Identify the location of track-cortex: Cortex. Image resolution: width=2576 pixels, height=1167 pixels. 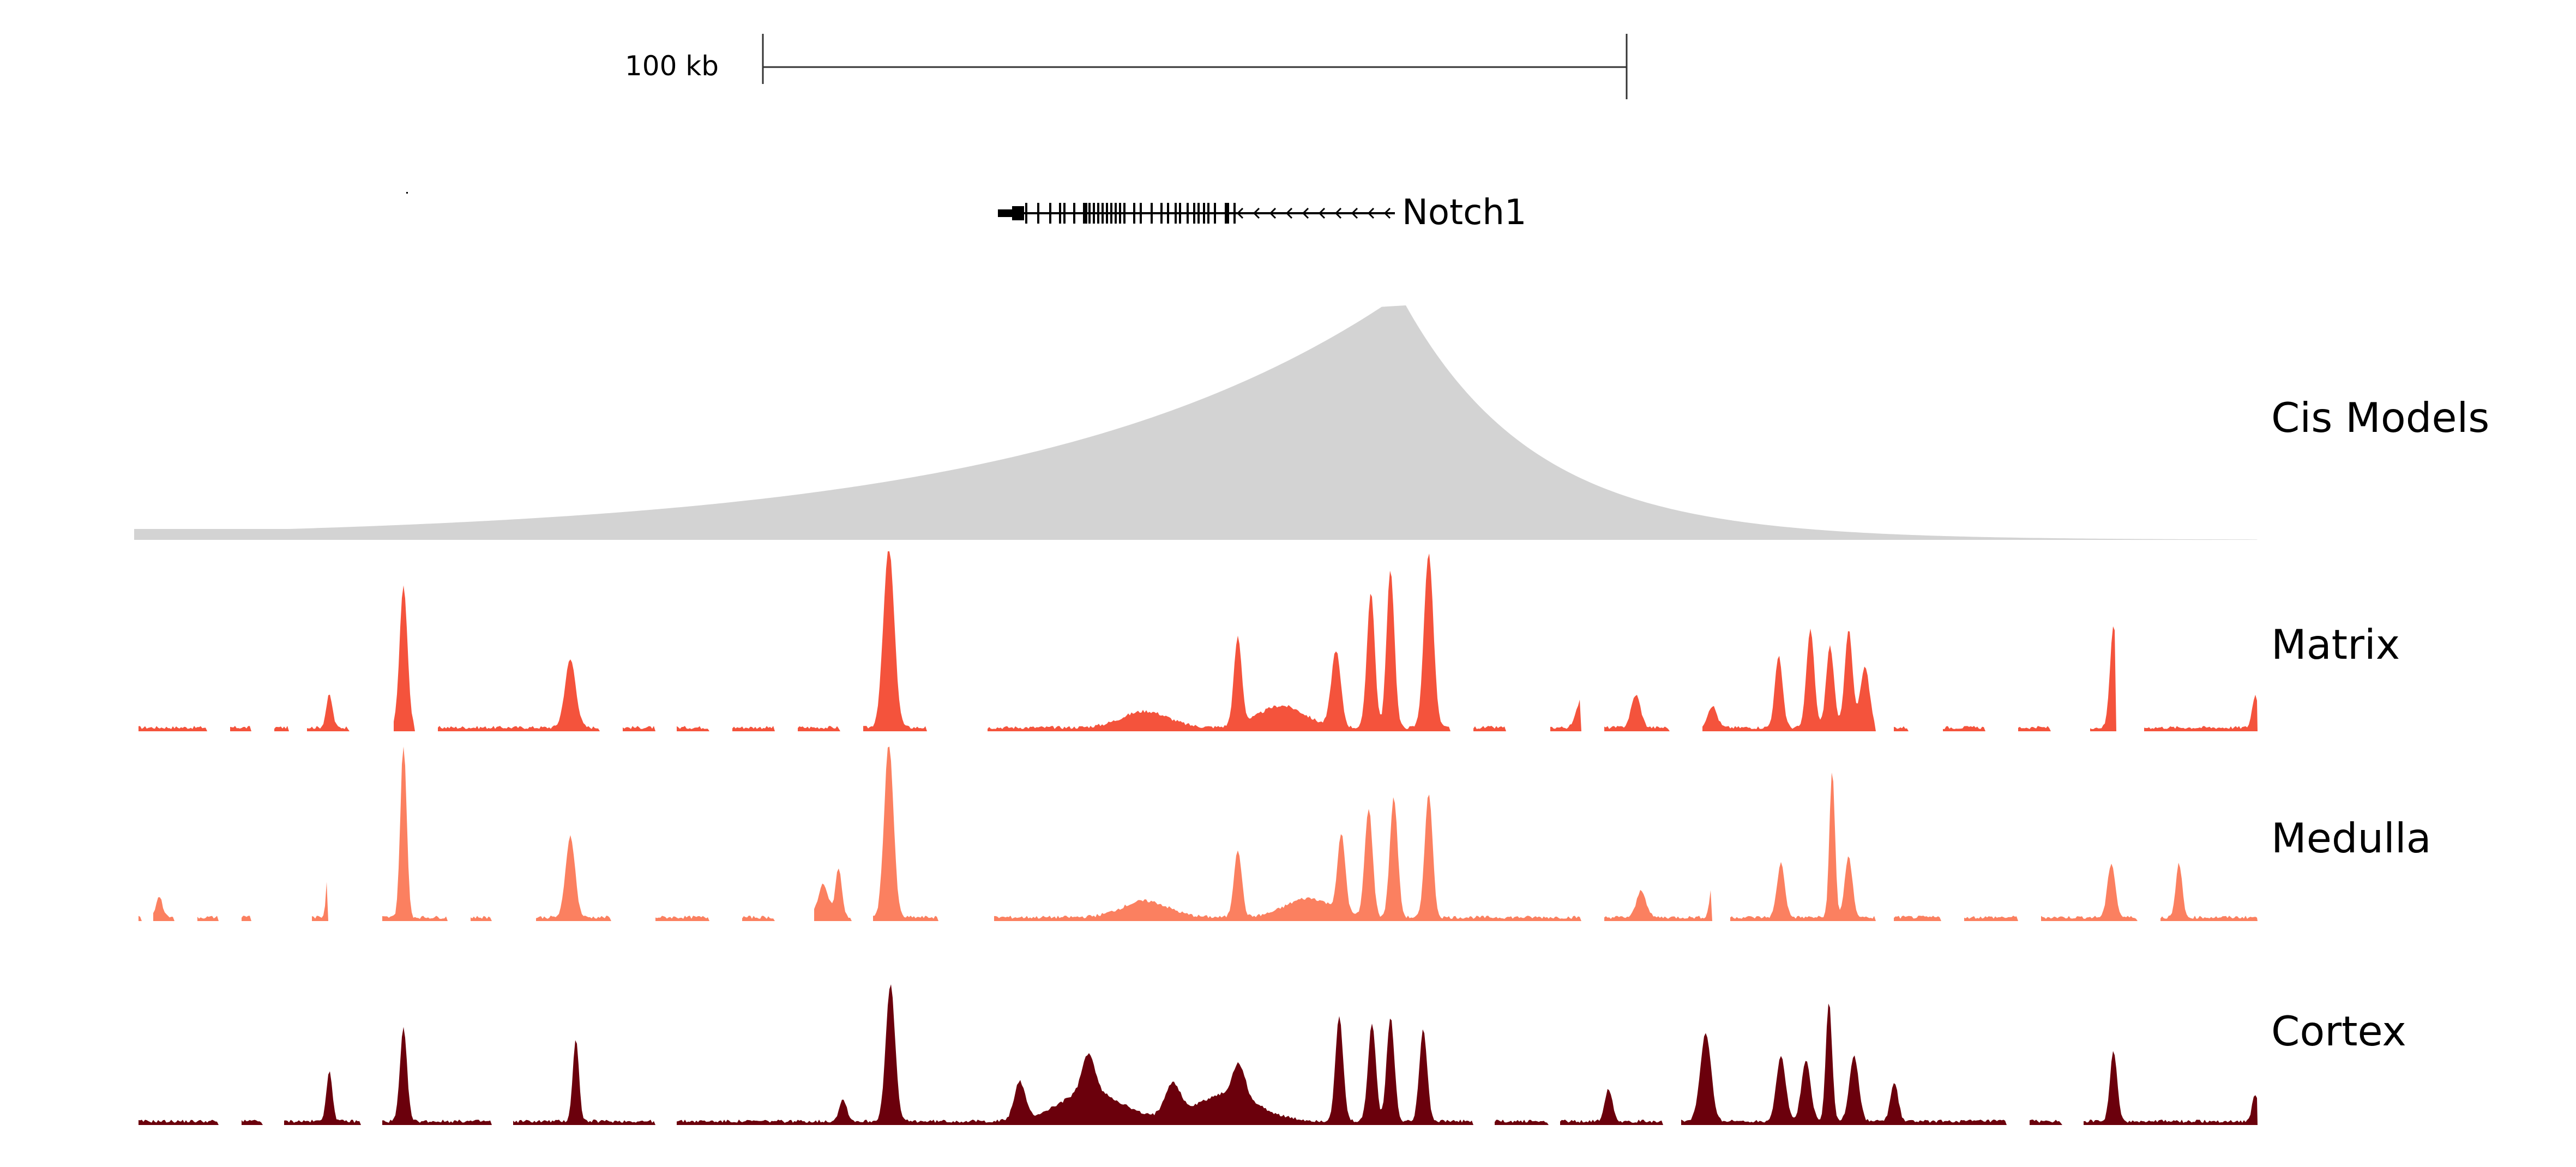
(1272, 1054).